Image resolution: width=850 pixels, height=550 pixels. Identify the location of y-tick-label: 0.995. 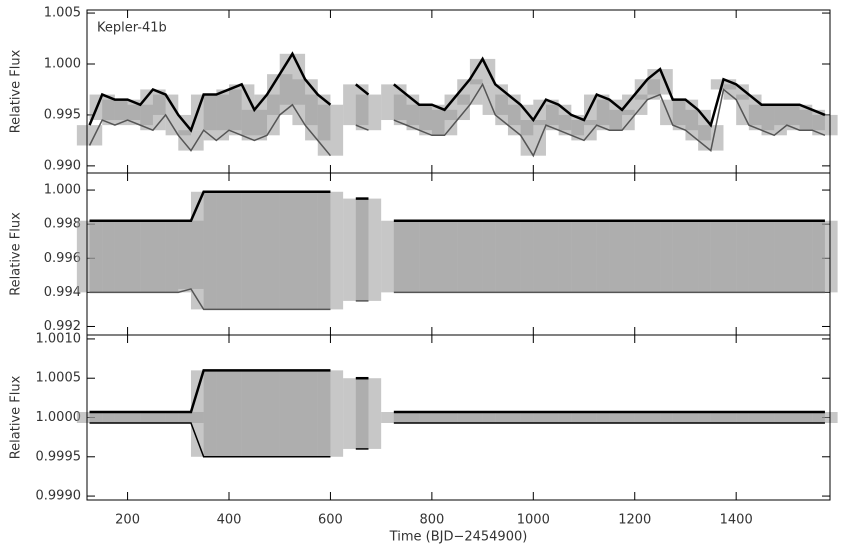
(62, 114).